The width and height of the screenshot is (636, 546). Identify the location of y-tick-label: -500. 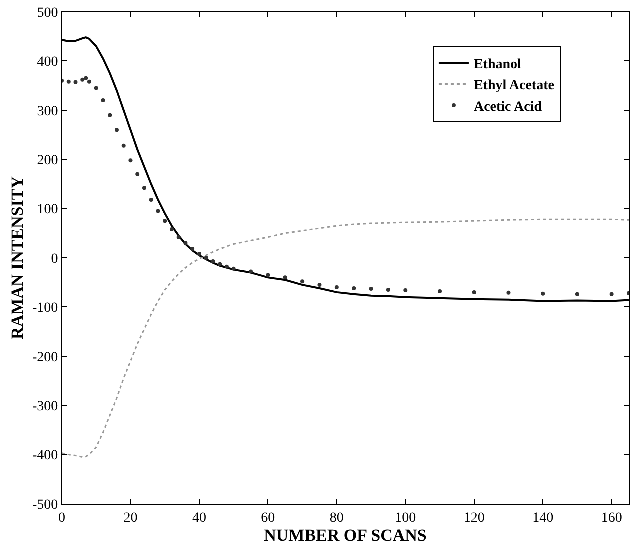
(45, 505).